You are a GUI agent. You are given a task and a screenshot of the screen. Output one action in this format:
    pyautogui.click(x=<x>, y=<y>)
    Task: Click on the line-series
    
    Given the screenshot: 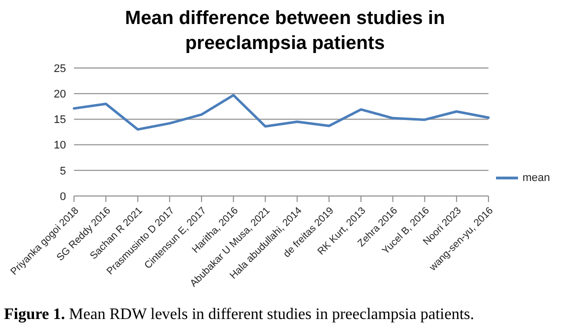 What is the action you would take?
    pyautogui.click(x=281, y=112)
    